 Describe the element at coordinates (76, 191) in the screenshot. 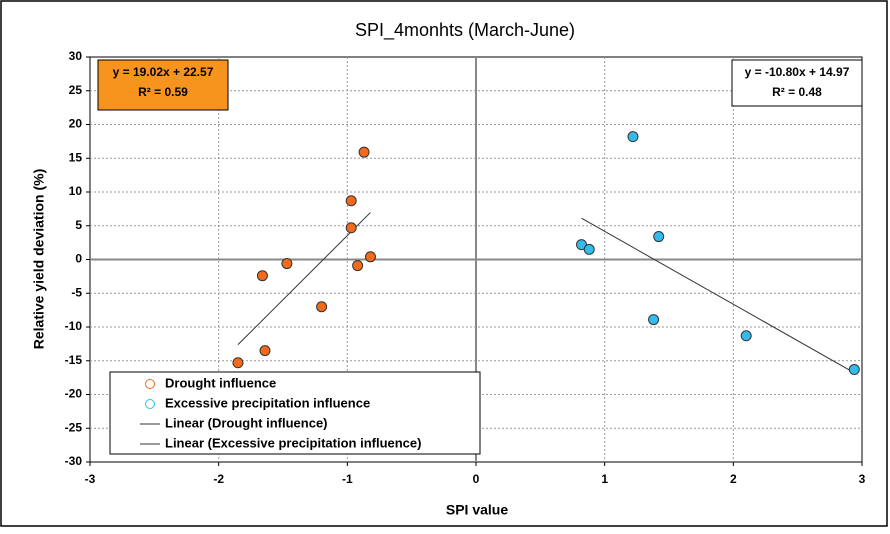

I see `y-tick-label: 10` at that location.